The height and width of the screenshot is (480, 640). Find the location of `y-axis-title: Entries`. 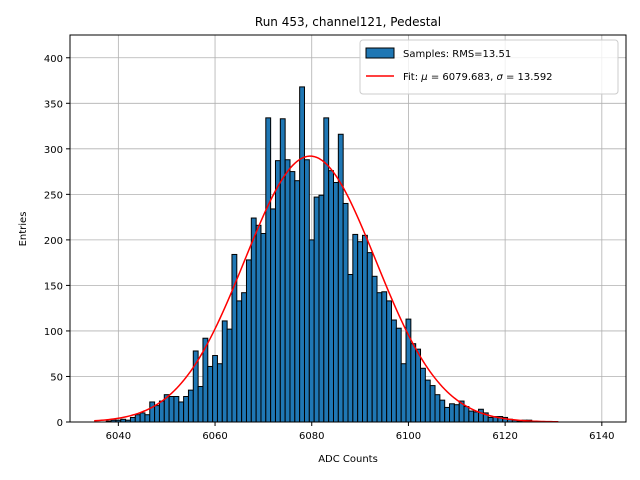

y-axis-title: Entries is located at coordinates (23, 229).